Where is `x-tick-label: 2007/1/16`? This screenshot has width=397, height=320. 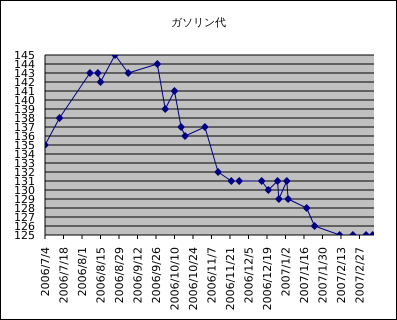 x-tick-label: 2007/1/16 is located at coordinates (304, 275).